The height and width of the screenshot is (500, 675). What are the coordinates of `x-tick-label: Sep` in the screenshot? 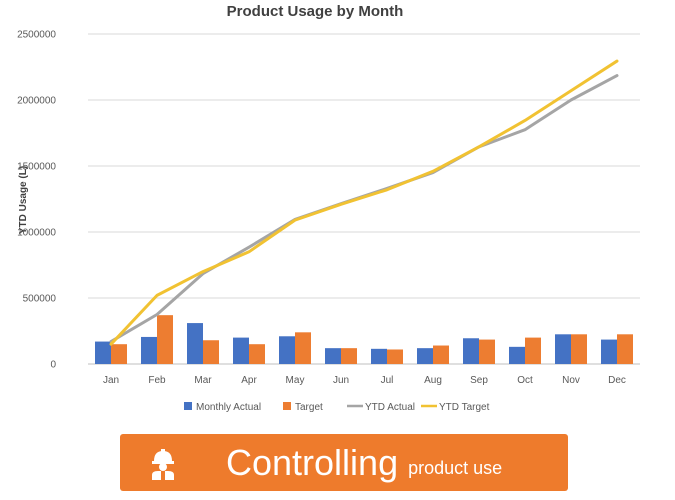 It's located at (479, 380).